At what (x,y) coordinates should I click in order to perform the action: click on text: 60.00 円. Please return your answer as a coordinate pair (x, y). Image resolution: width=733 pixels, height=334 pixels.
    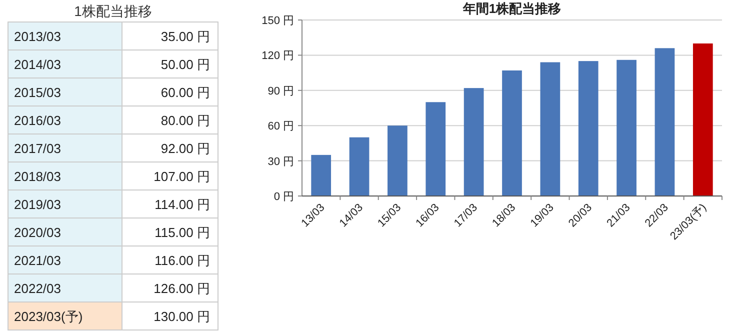
    Looking at the image, I should click on (185, 92).